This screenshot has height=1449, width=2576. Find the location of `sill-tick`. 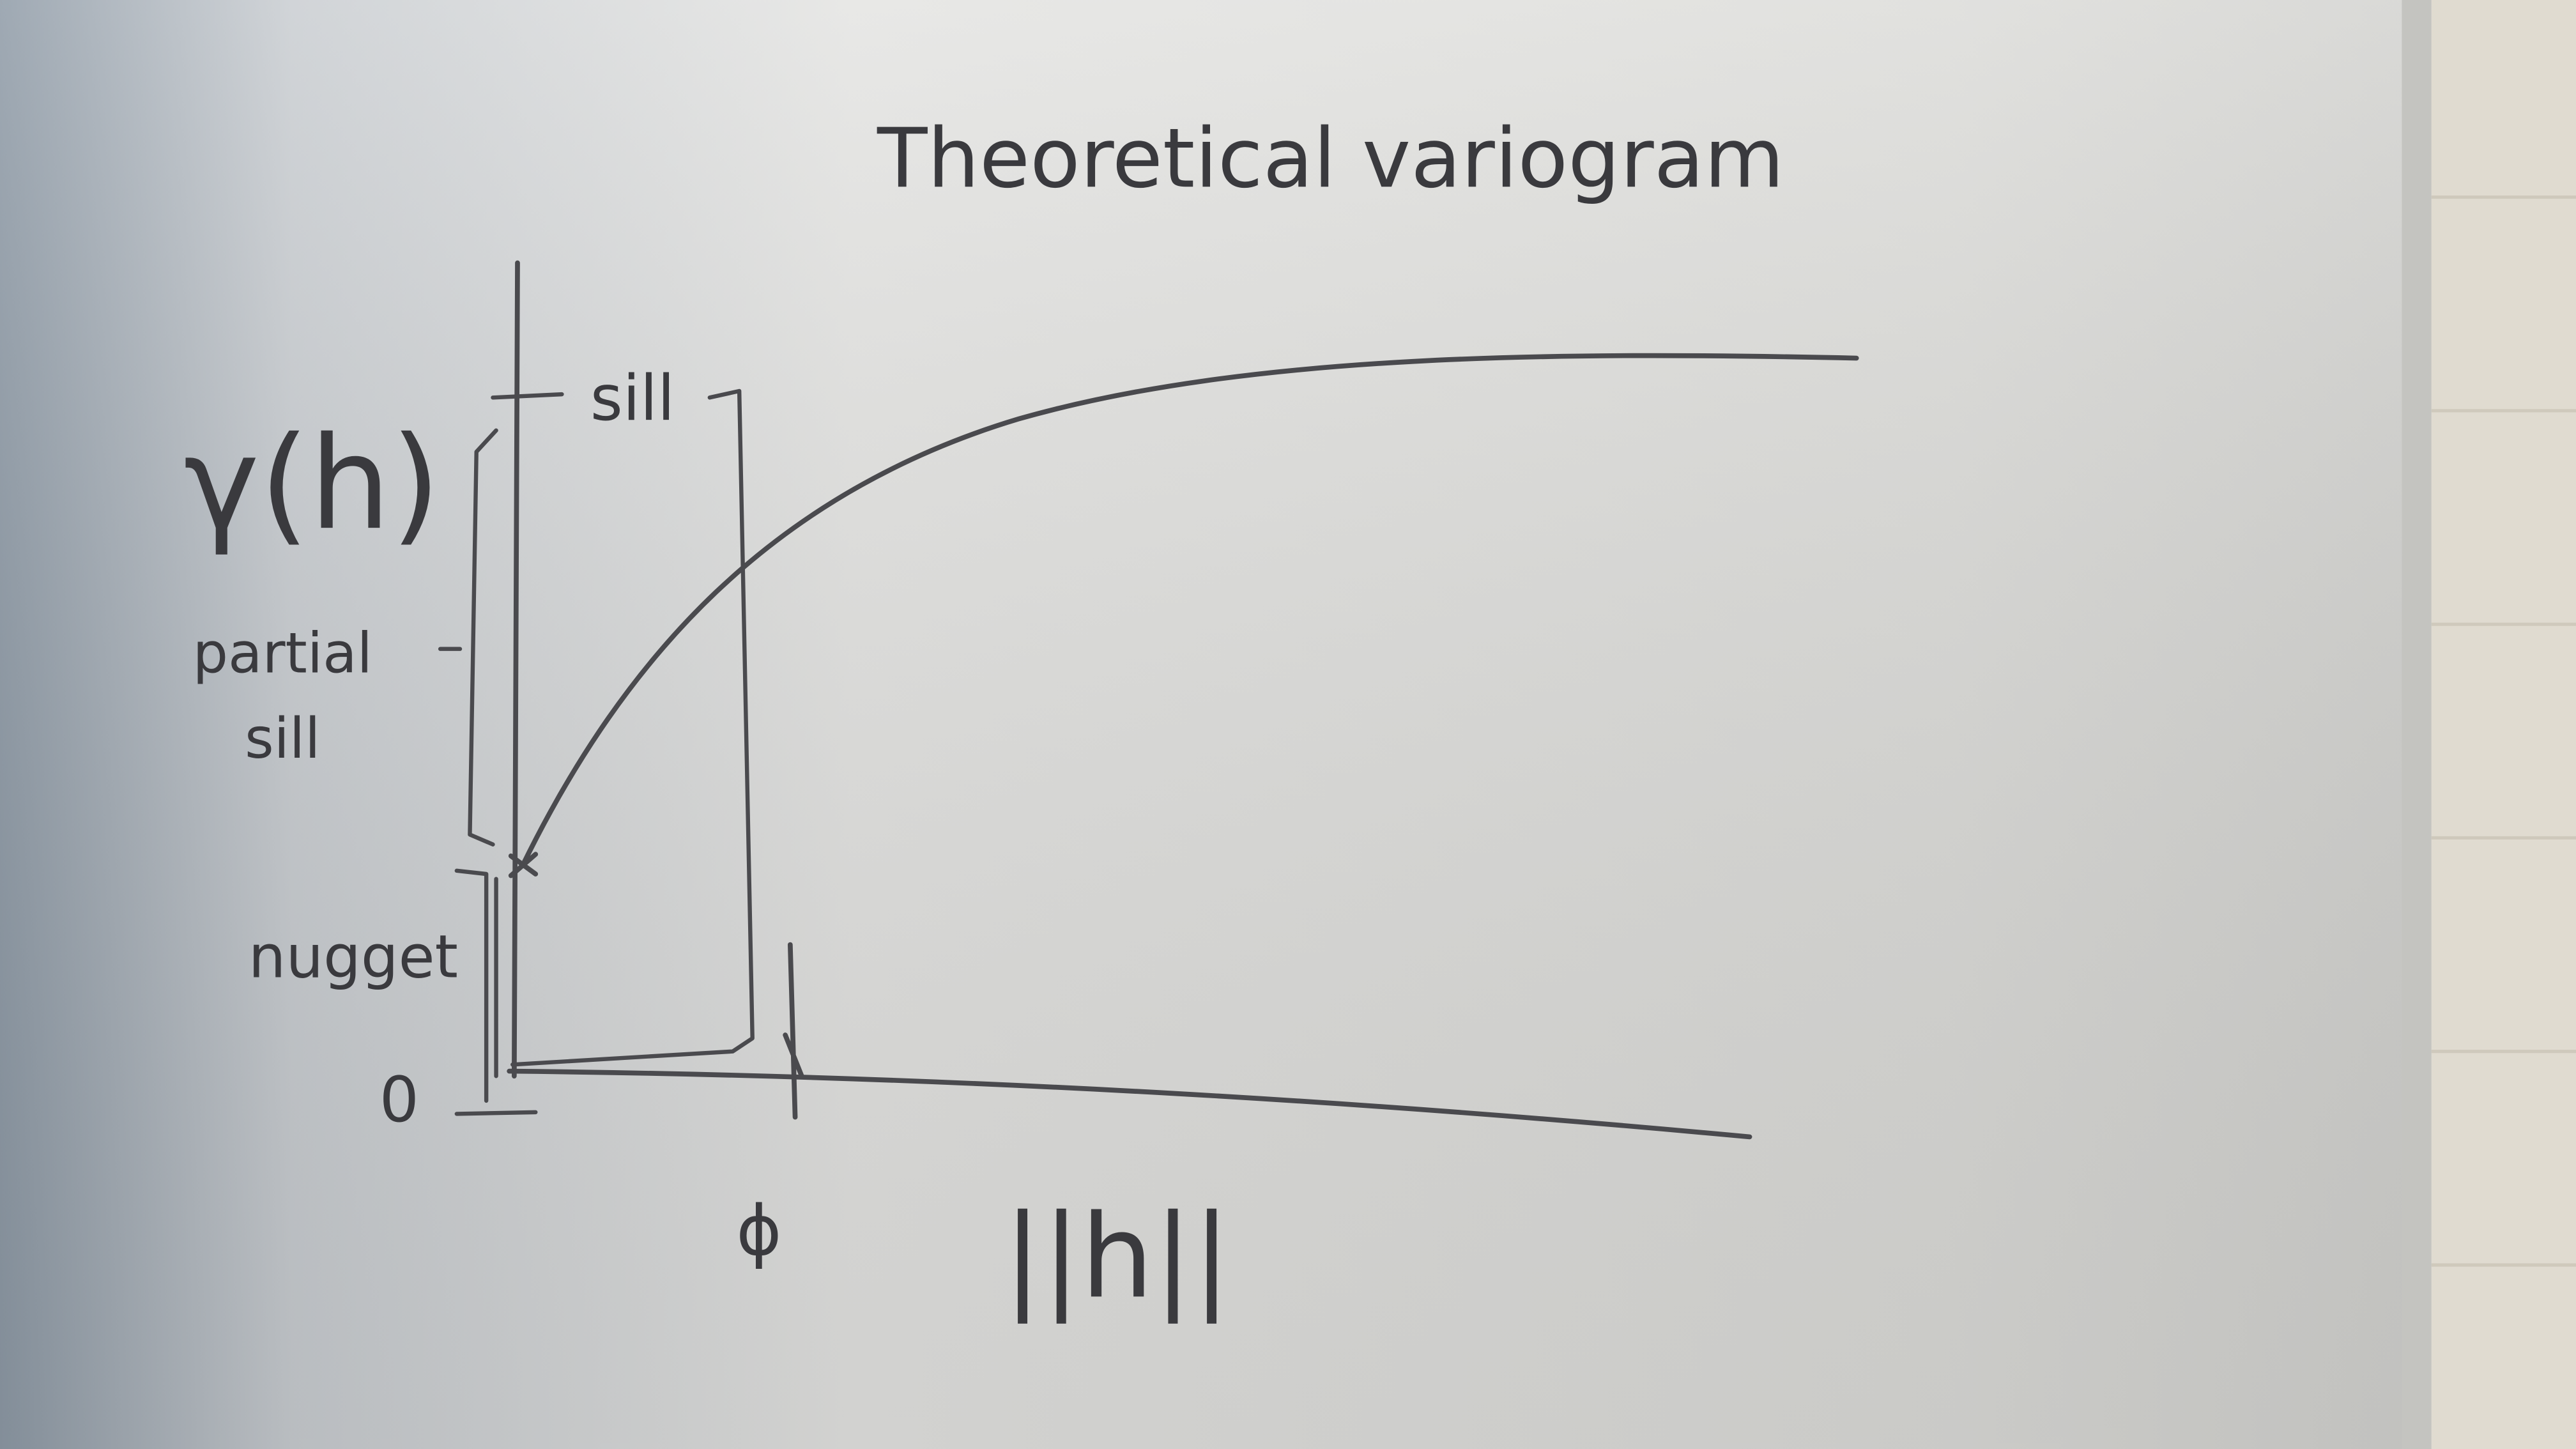

sill-tick is located at coordinates (527, 396).